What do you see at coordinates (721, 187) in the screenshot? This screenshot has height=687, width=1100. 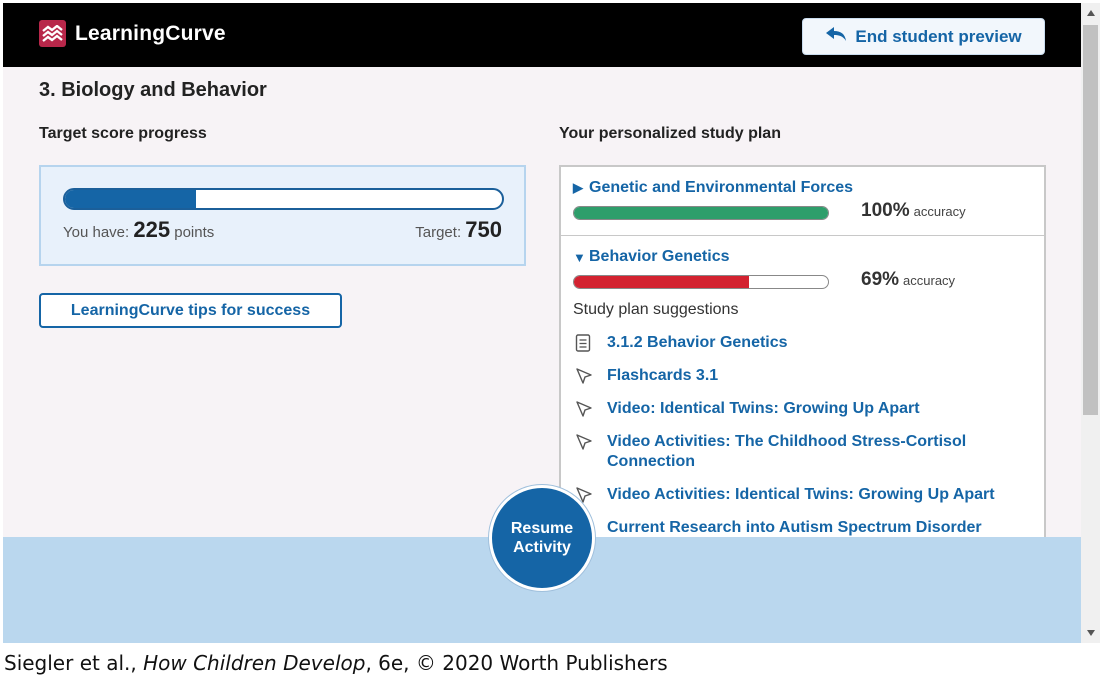 I see `topic-name: Genetic and Environmental Forces` at bounding box center [721, 187].